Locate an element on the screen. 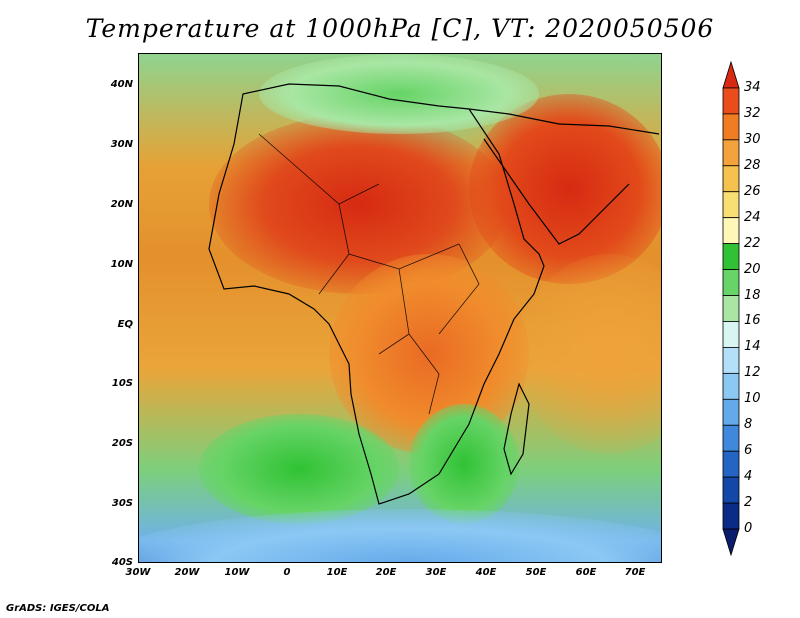  grads-credit: GrADS: IGES/COLA is located at coordinates (58, 608).